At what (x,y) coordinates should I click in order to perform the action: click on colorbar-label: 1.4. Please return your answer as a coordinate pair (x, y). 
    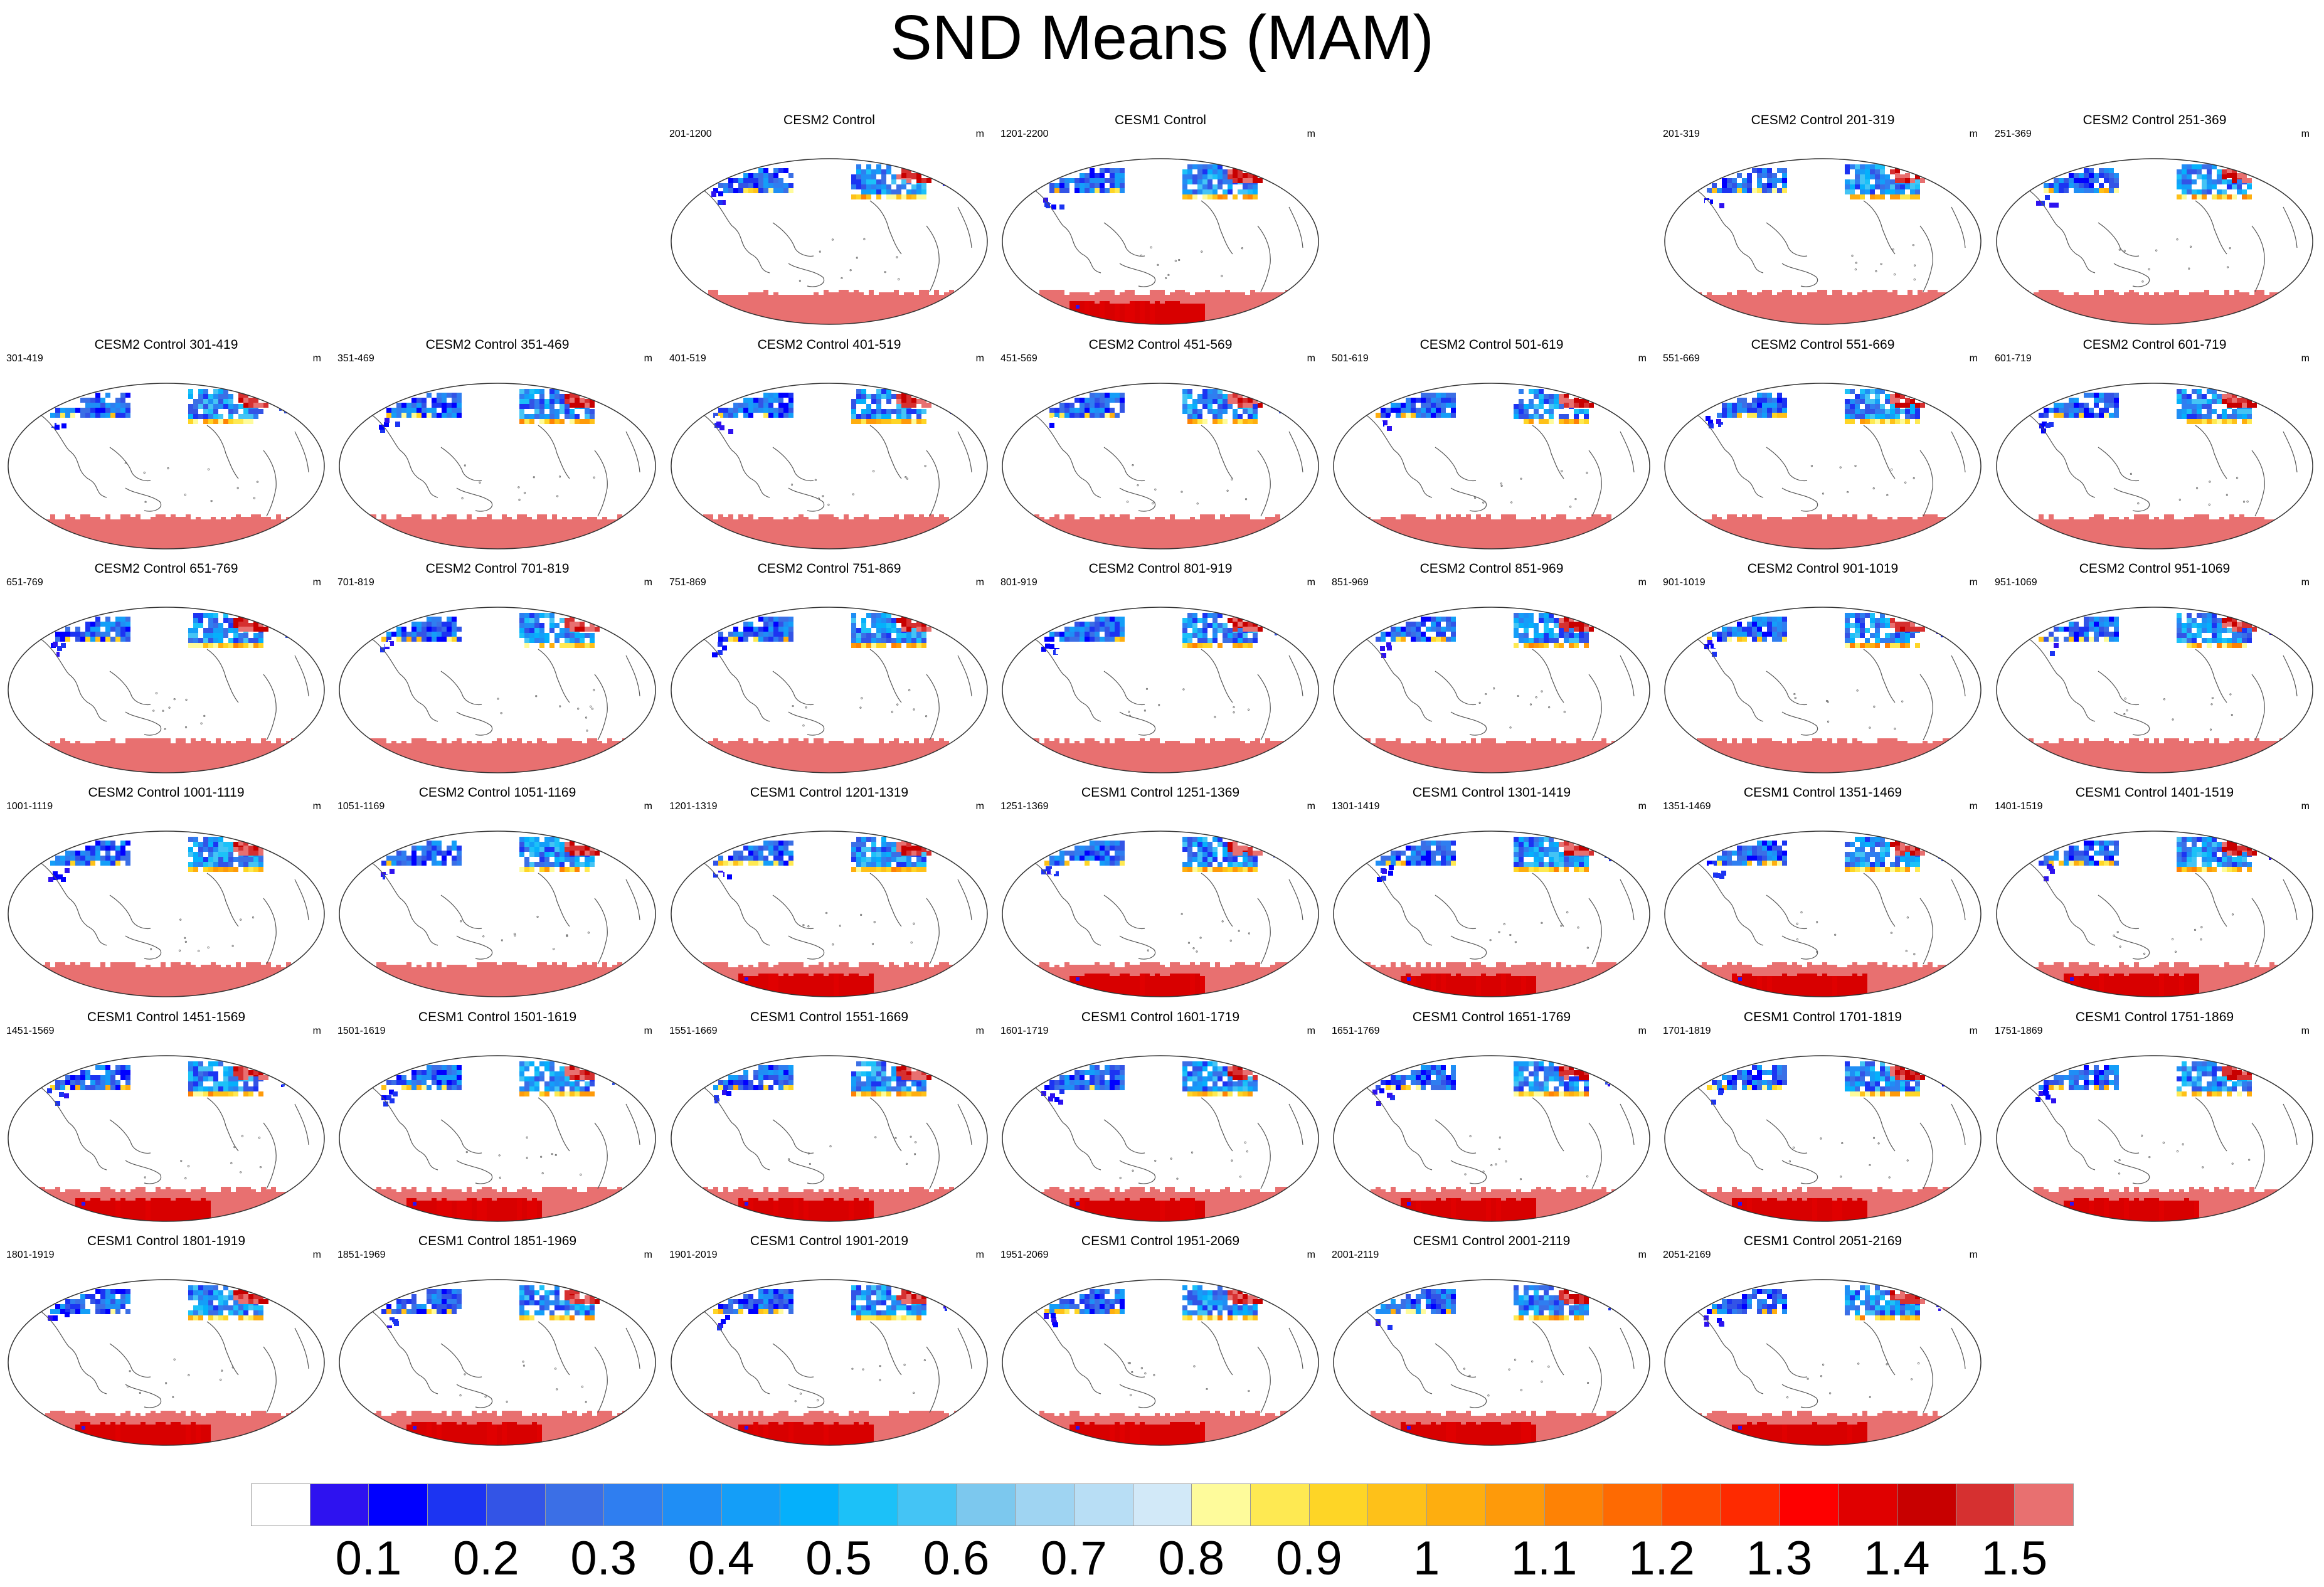
    Looking at the image, I should click on (1897, 1559).